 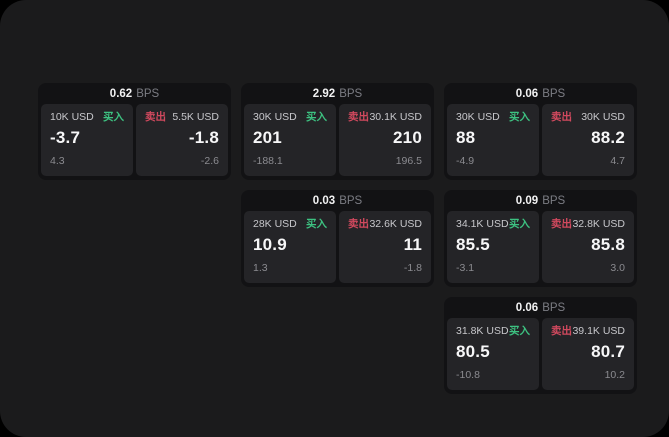 I want to click on sell-panel-top: 卖出 30.1K USD, so click(x=385, y=117).